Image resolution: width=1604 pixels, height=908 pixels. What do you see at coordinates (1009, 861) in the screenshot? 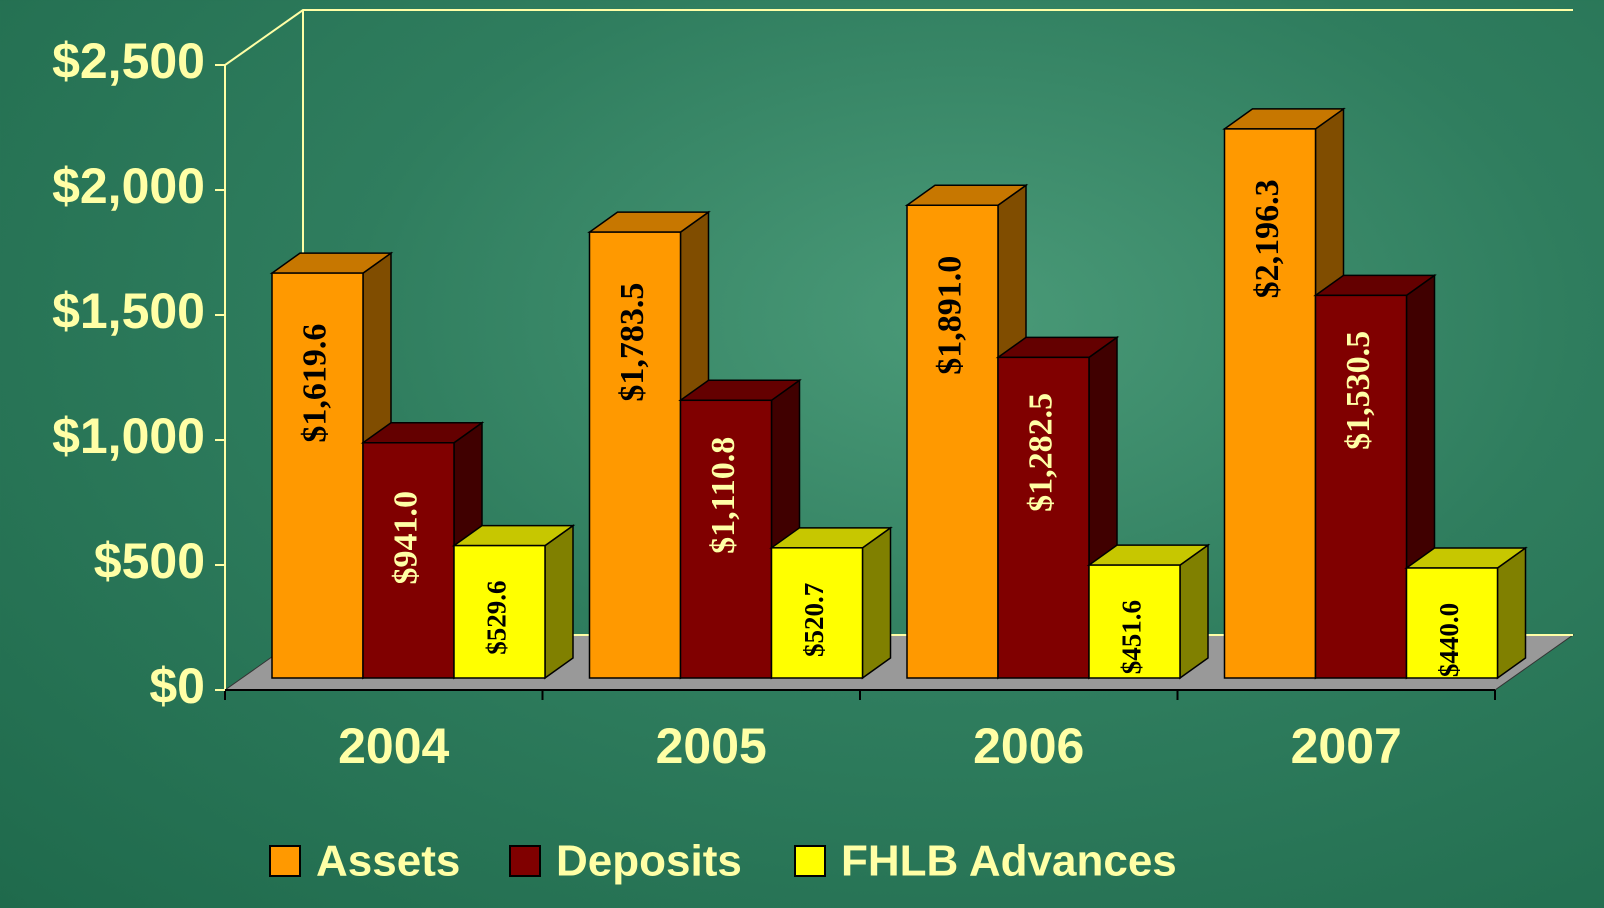
I see `legend-label: FHLB Advances` at bounding box center [1009, 861].